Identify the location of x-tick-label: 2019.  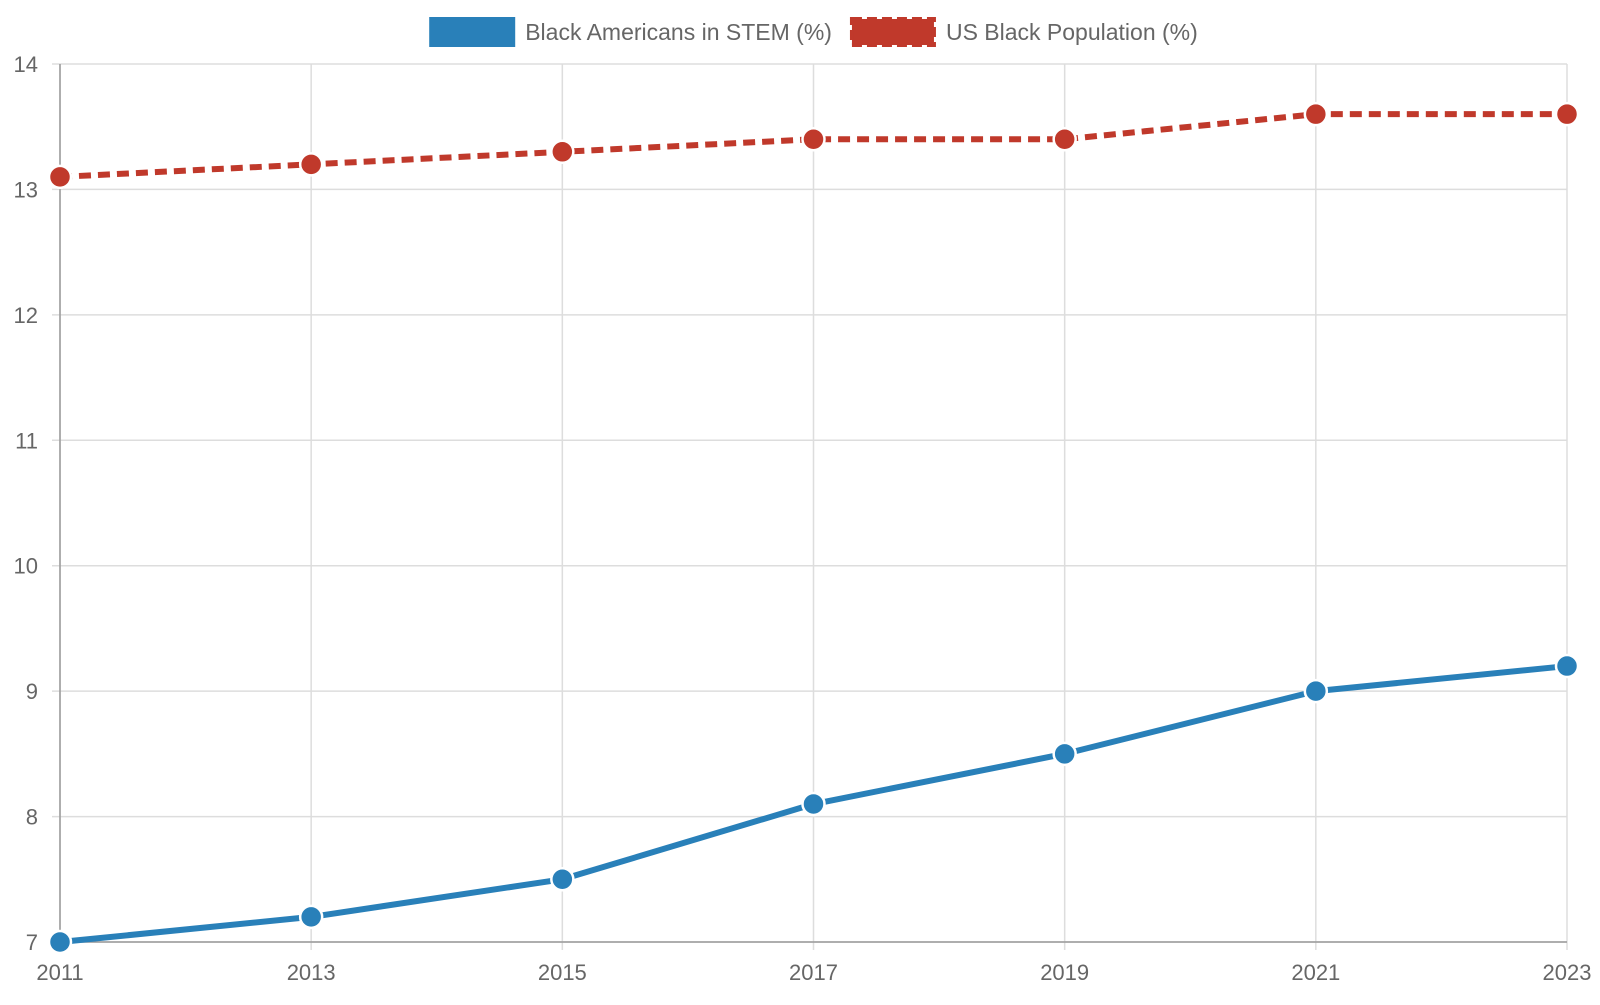
(1064, 972).